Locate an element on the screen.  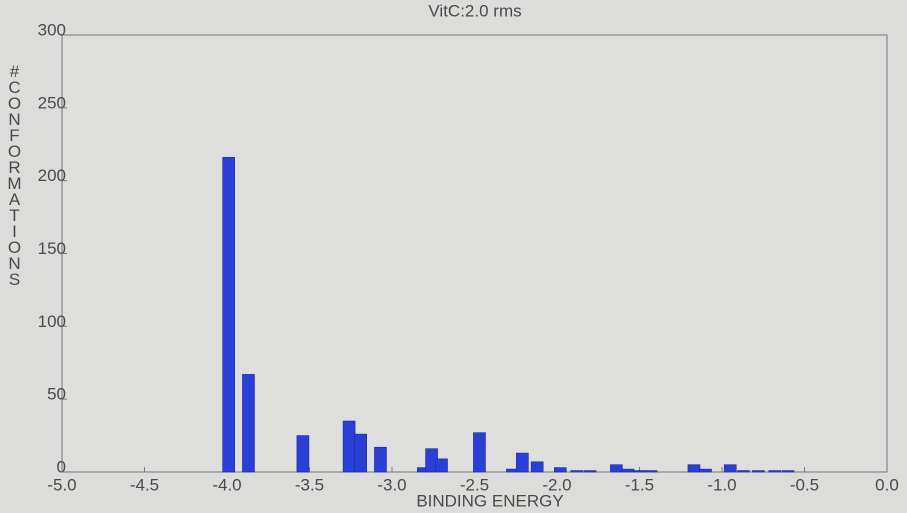
x-tick-label: -2.0 is located at coordinates (556, 484).